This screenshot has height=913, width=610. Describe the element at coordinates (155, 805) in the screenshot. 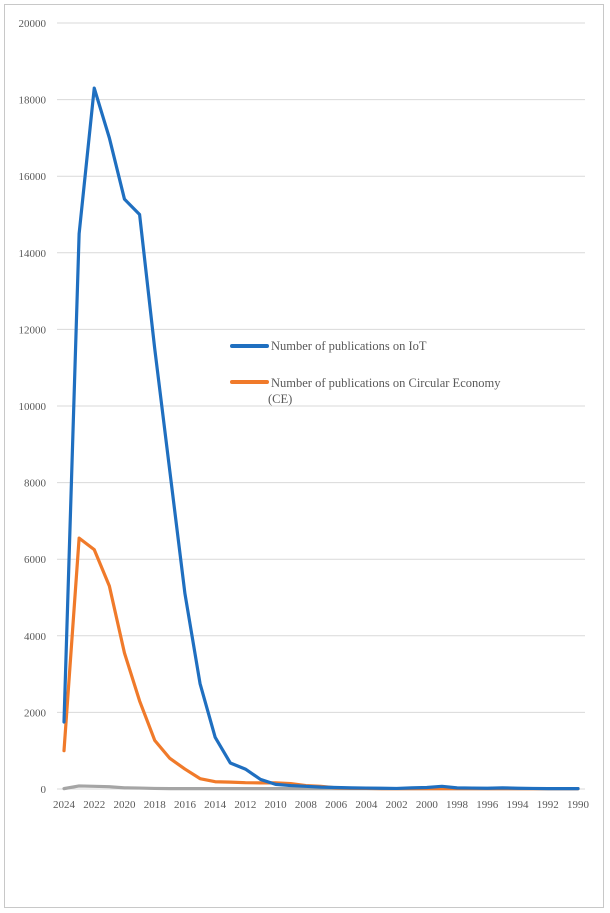

I see `x-tick-label: 2018` at that location.